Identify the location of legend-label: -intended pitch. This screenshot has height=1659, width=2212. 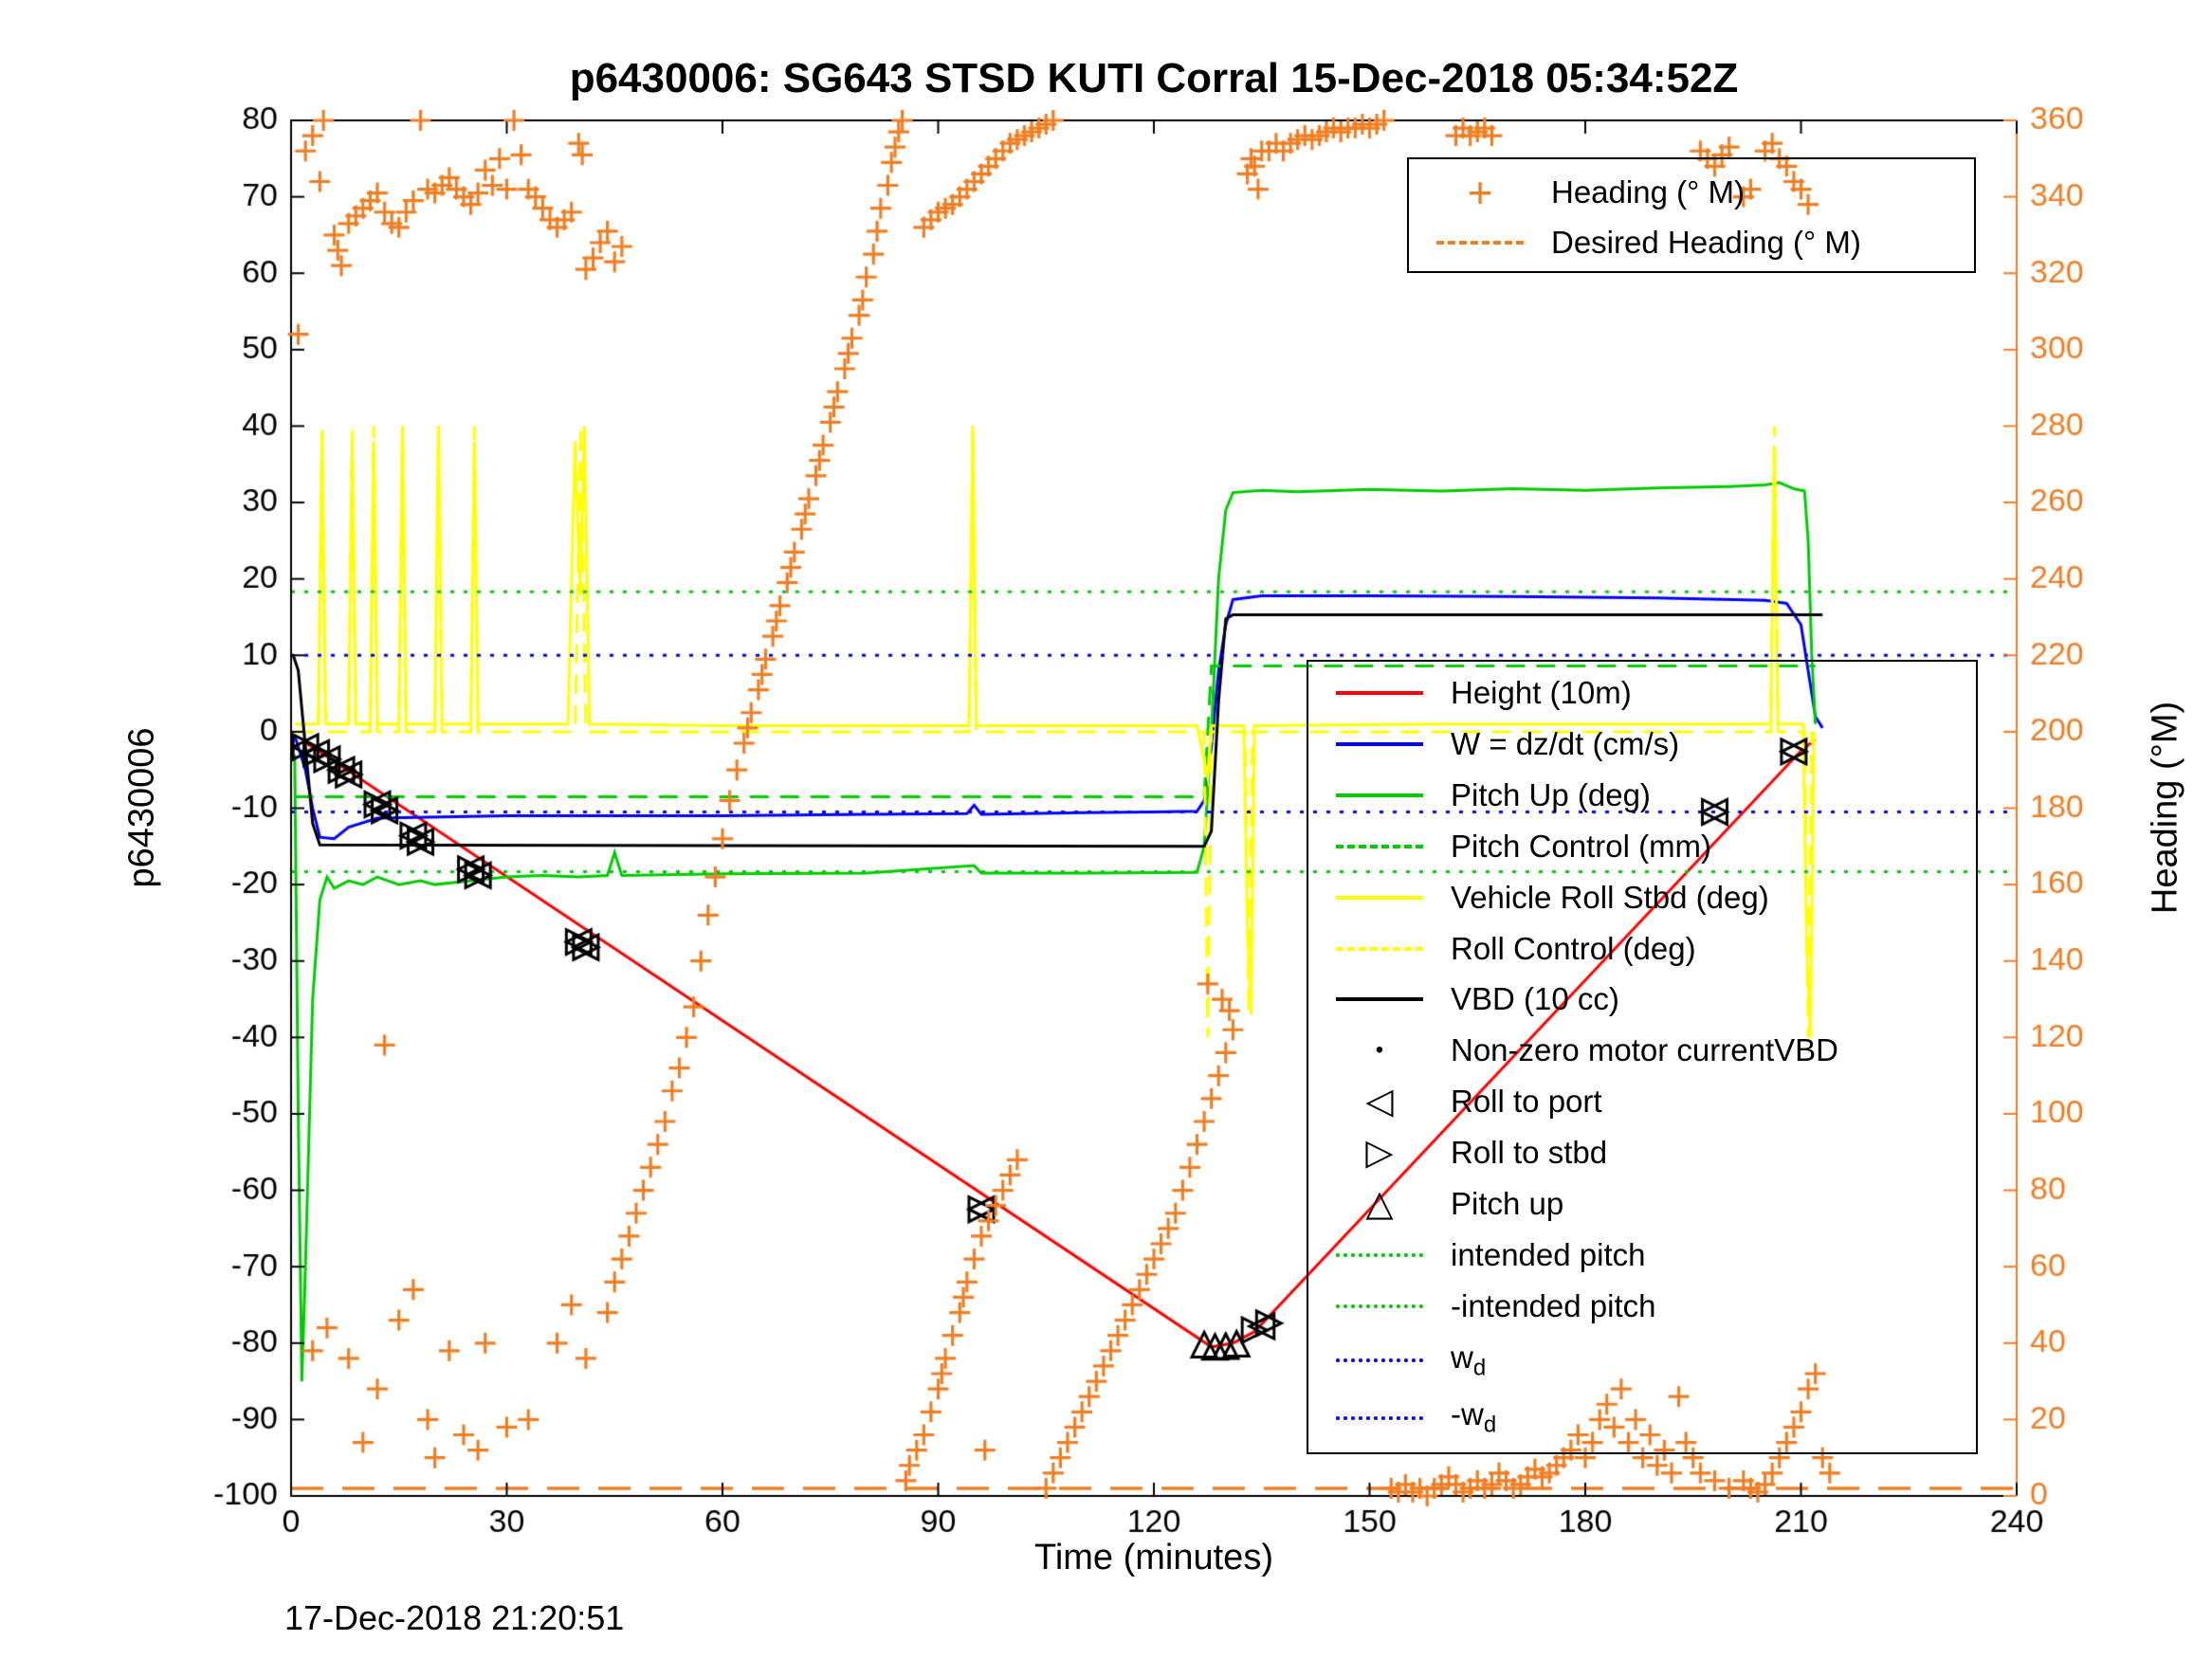
(1553, 1306).